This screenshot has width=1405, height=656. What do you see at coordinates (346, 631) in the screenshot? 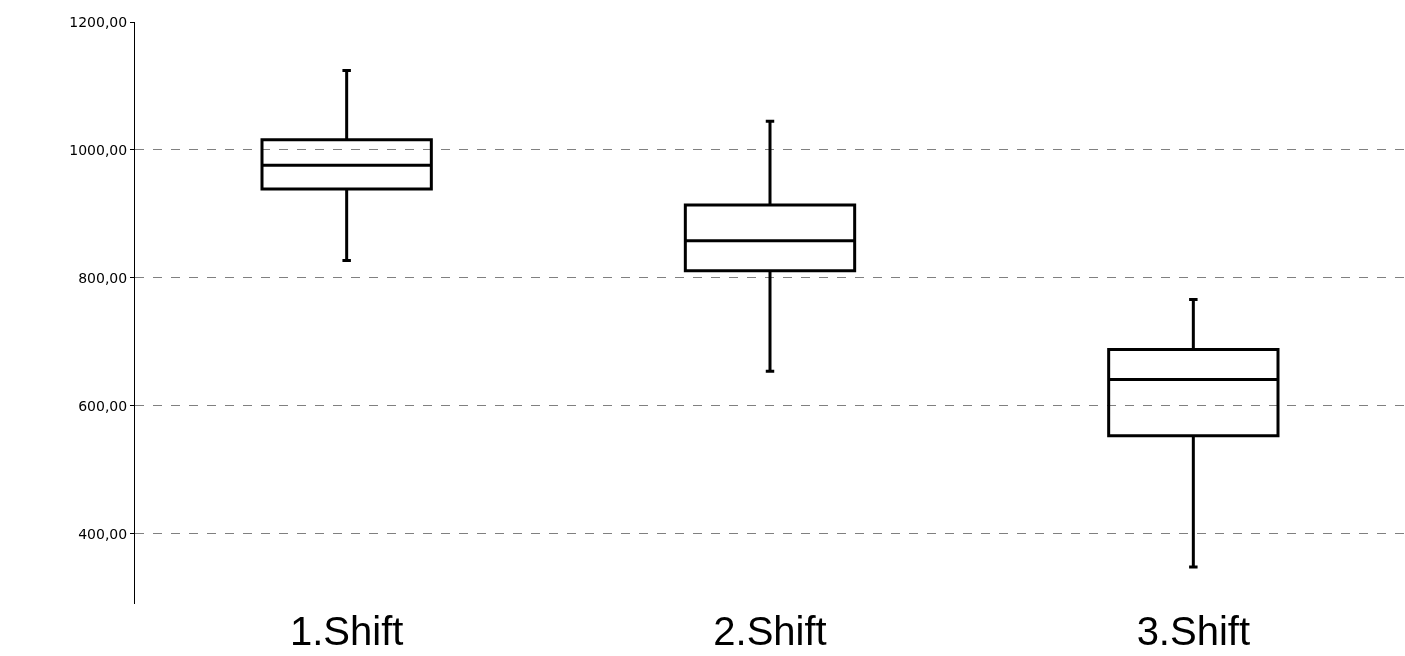
I see `x-tick-label: 1.Shift` at bounding box center [346, 631].